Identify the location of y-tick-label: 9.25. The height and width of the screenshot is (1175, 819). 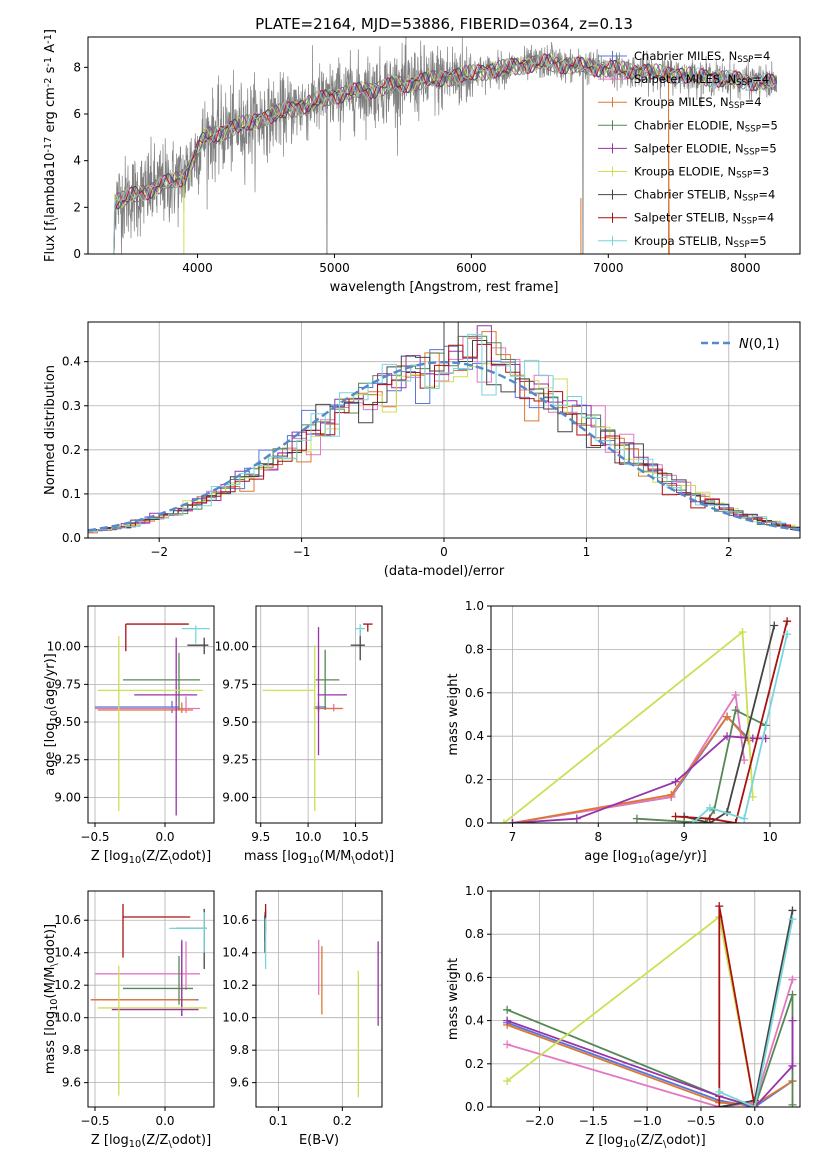
(235, 760).